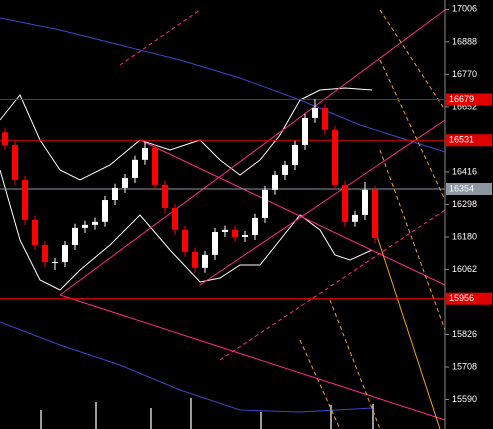 The height and width of the screenshot is (429, 493). What do you see at coordinates (464, 236) in the screenshot?
I see `y-tick-label: 16180` at bounding box center [464, 236].